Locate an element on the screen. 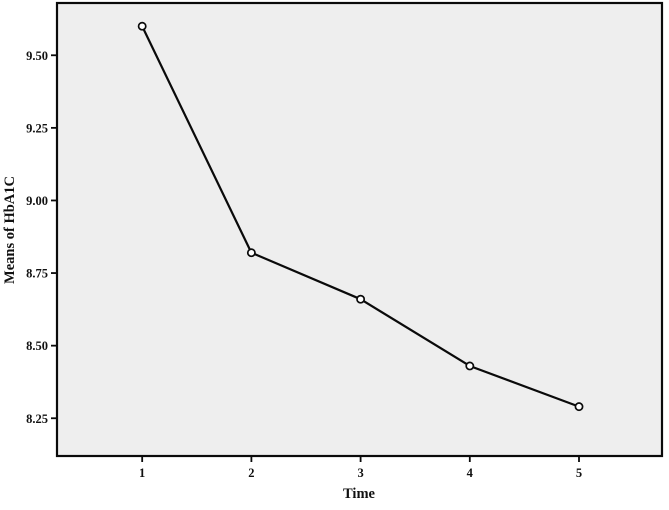 This screenshot has height=510, width=669. x-tick-label: 5 is located at coordinates (579, 473).